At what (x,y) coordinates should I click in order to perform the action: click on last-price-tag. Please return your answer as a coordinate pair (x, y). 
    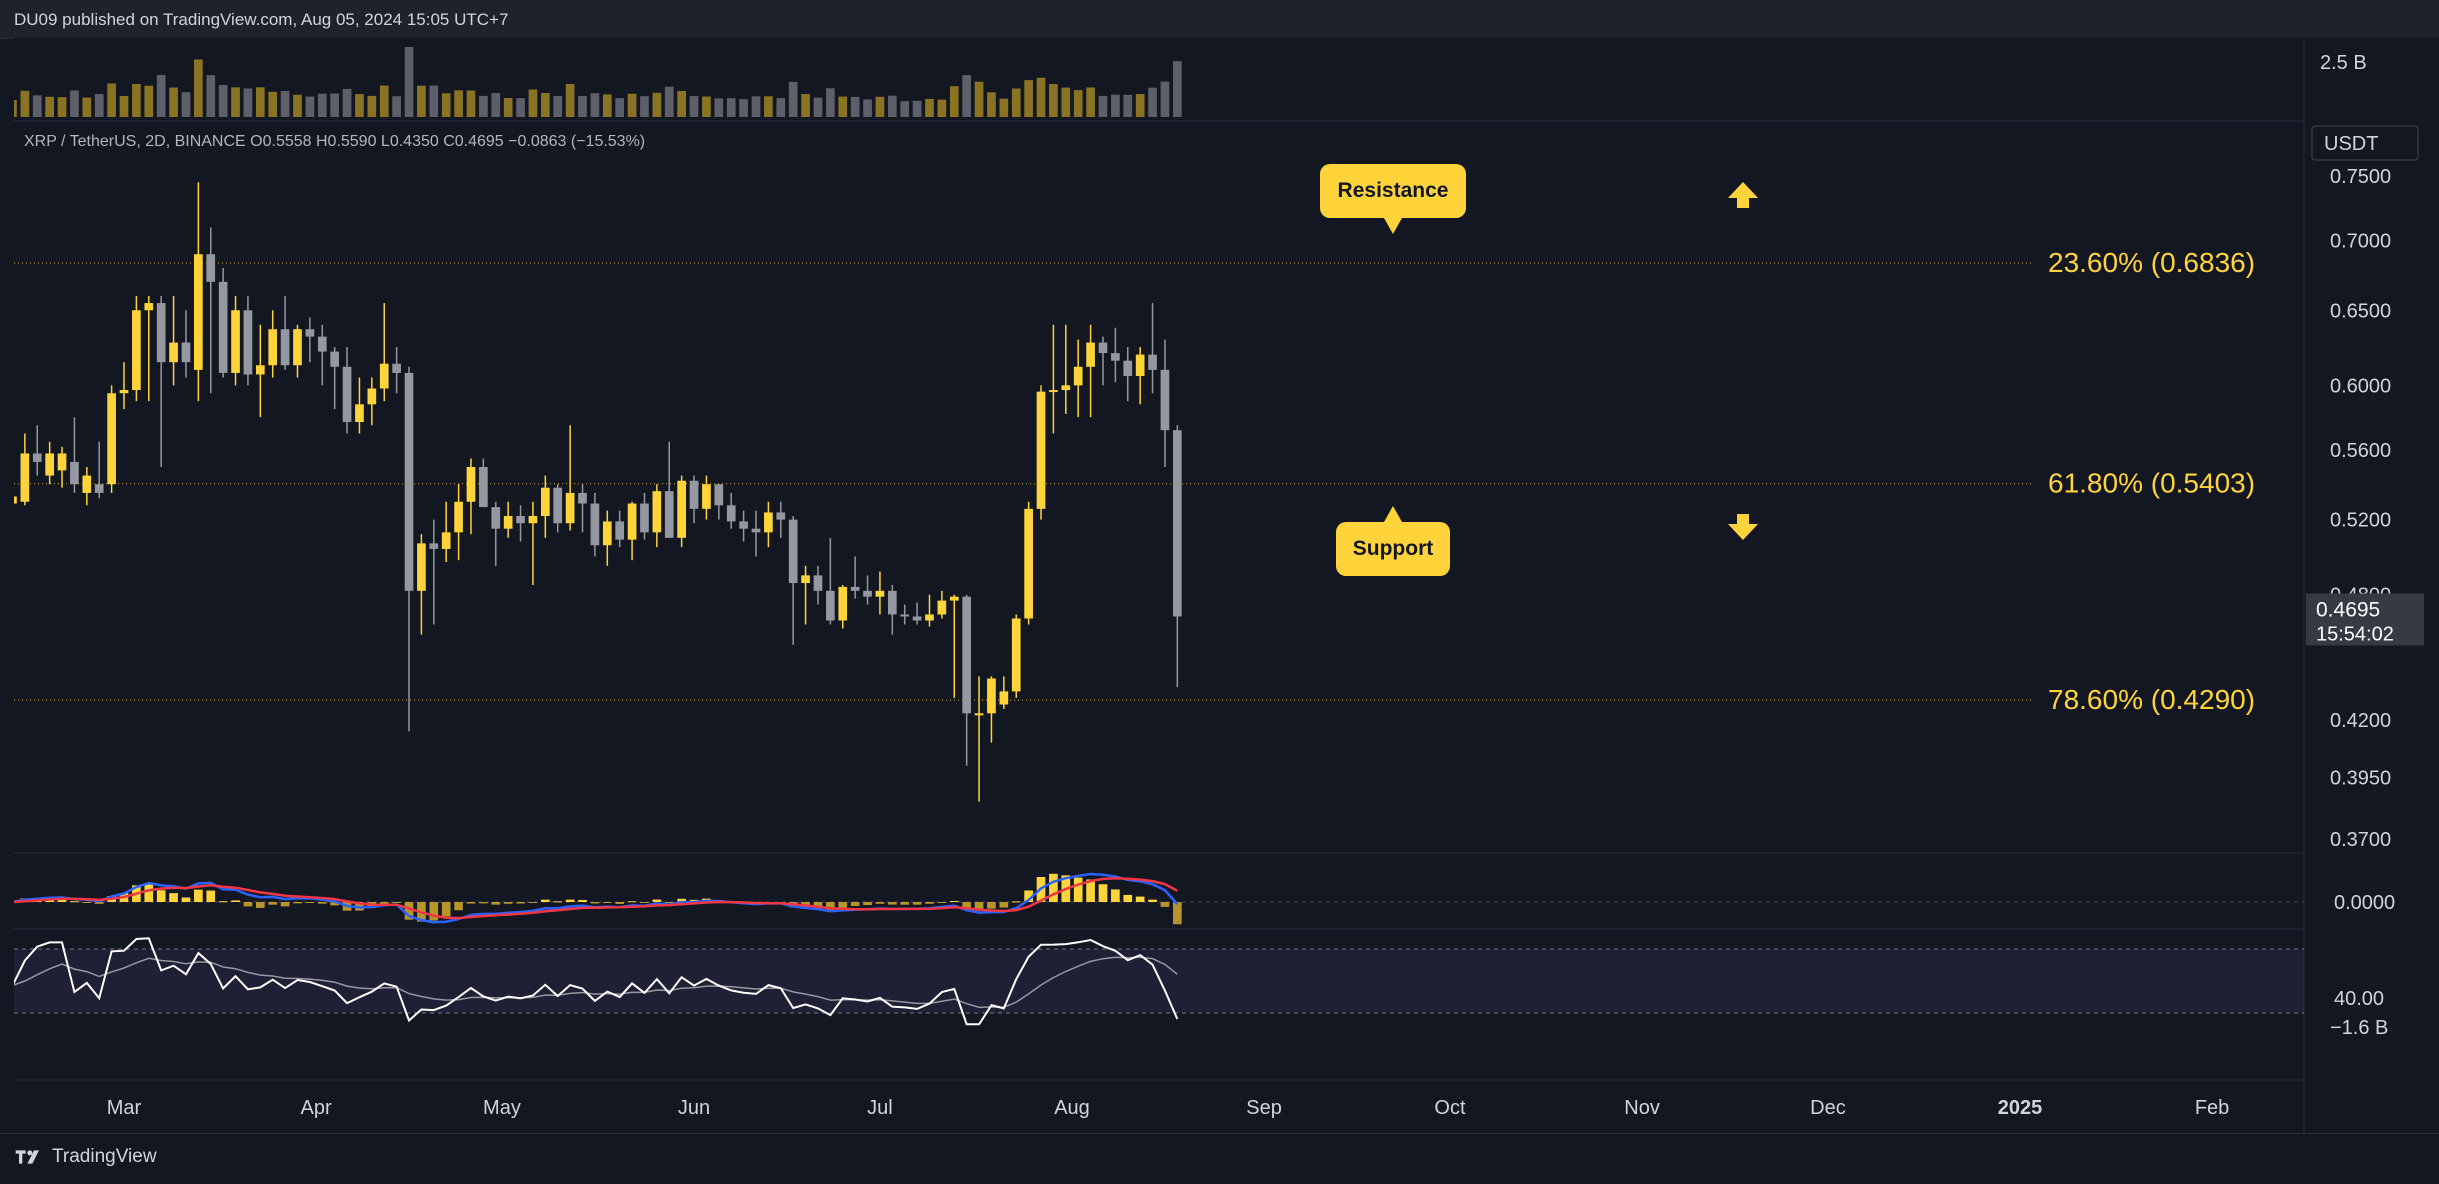
    Looking at the image, I should click on (2365, 619).